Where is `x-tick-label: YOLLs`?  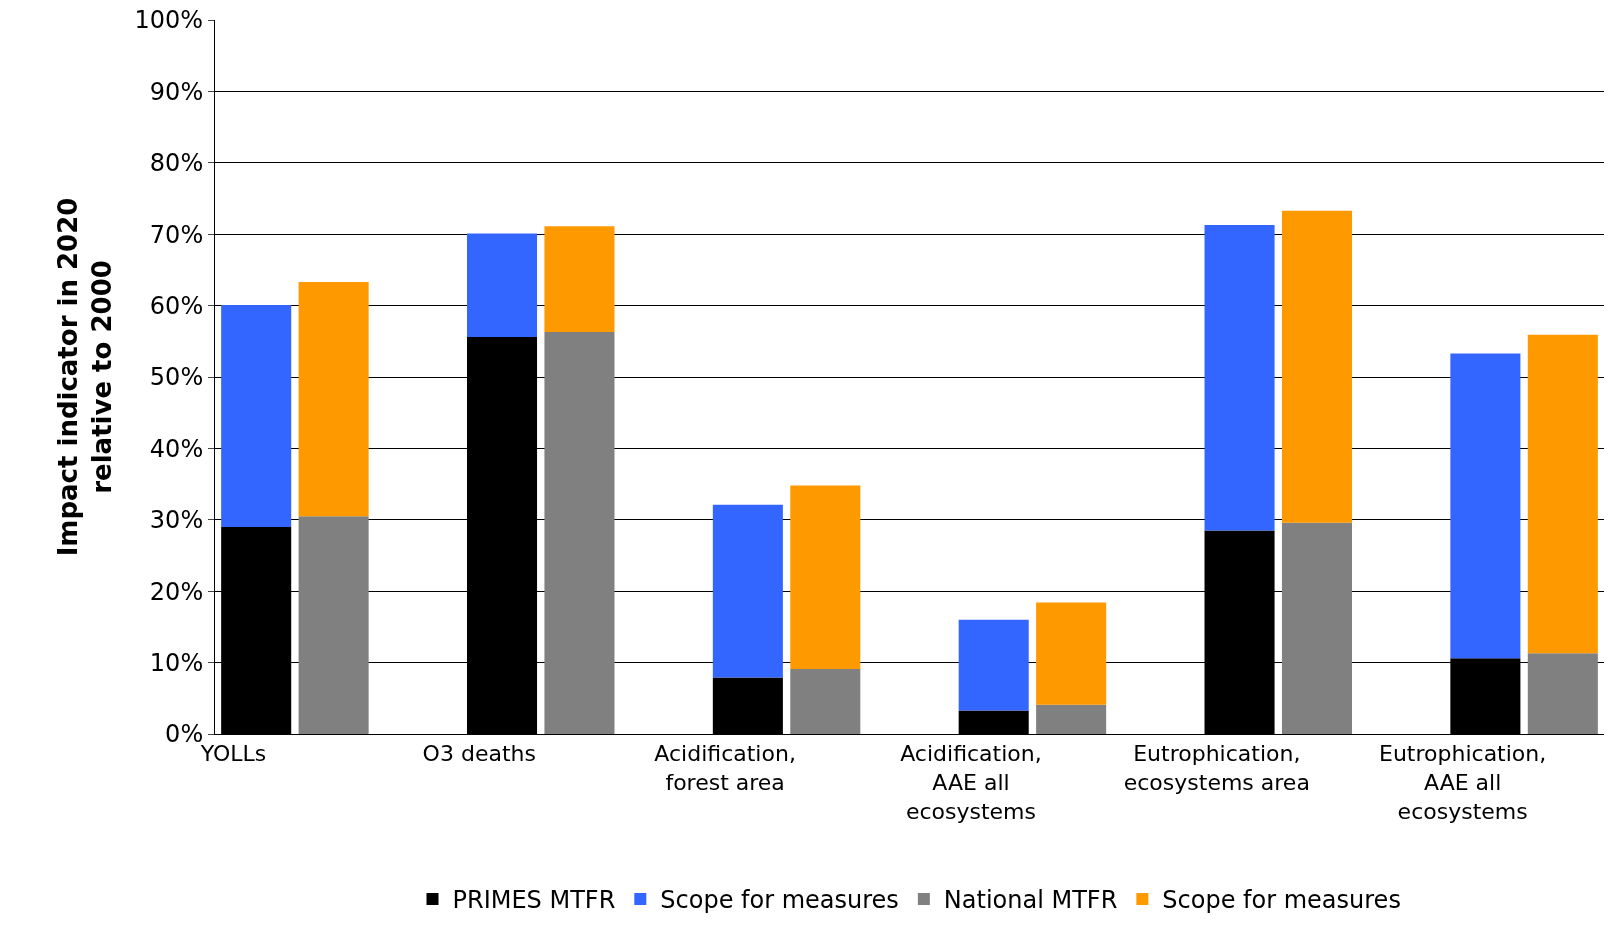
x-tick-label: YOLLs is located at coordinates (233, 754).